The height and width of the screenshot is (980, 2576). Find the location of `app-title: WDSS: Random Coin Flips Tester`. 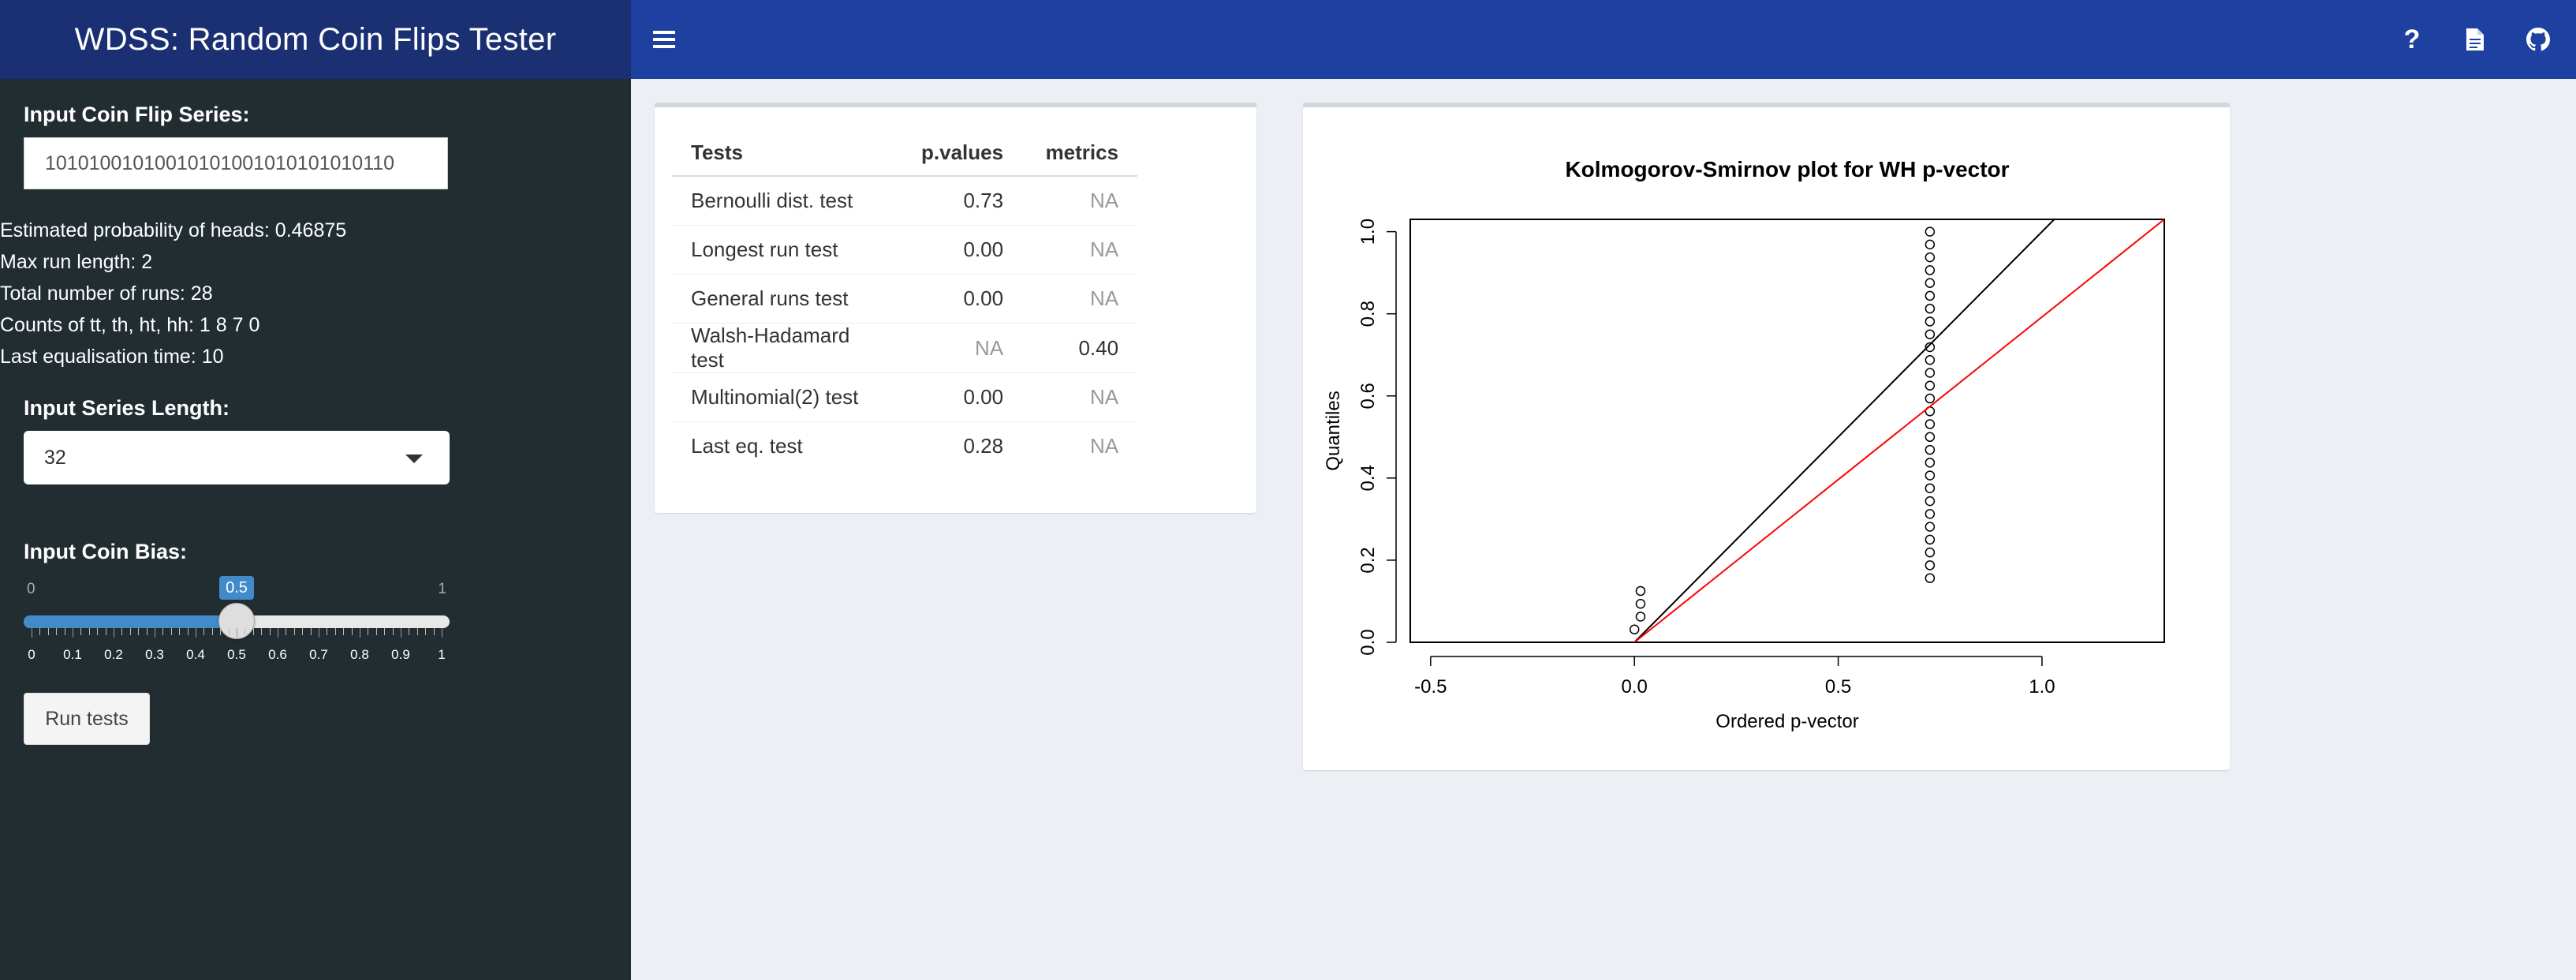

app-title: WDSS: Random Coin Flips Tester is located at coordinates (315, 39).